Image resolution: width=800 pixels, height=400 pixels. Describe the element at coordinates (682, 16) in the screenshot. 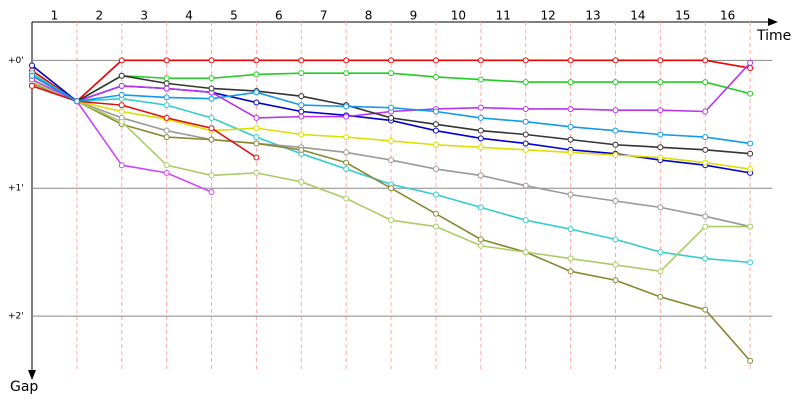

I see `x-tick-label: 15` at that location.